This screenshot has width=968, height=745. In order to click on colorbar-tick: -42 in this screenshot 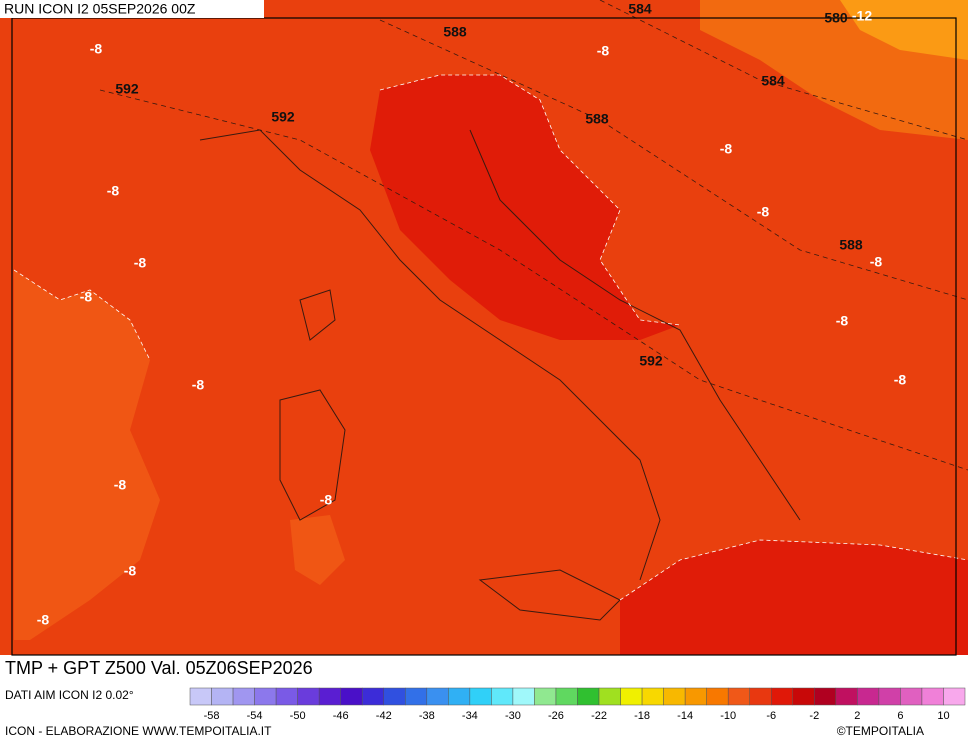, I will do `click(384, 716)`.